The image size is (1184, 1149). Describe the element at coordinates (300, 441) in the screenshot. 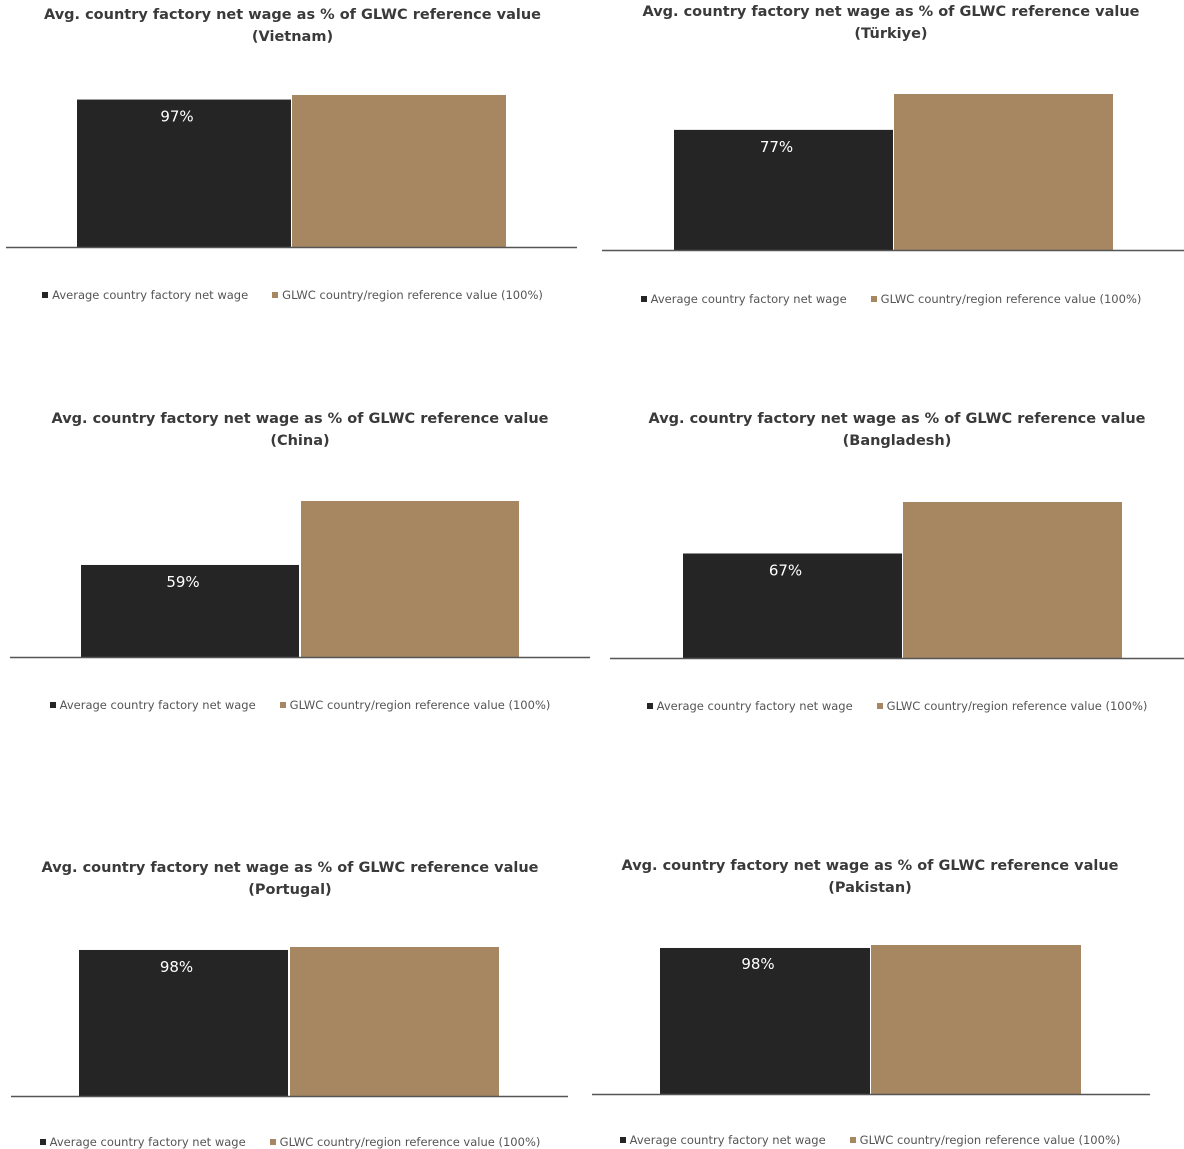

I see `chart-subtitle: (China)` at that location.